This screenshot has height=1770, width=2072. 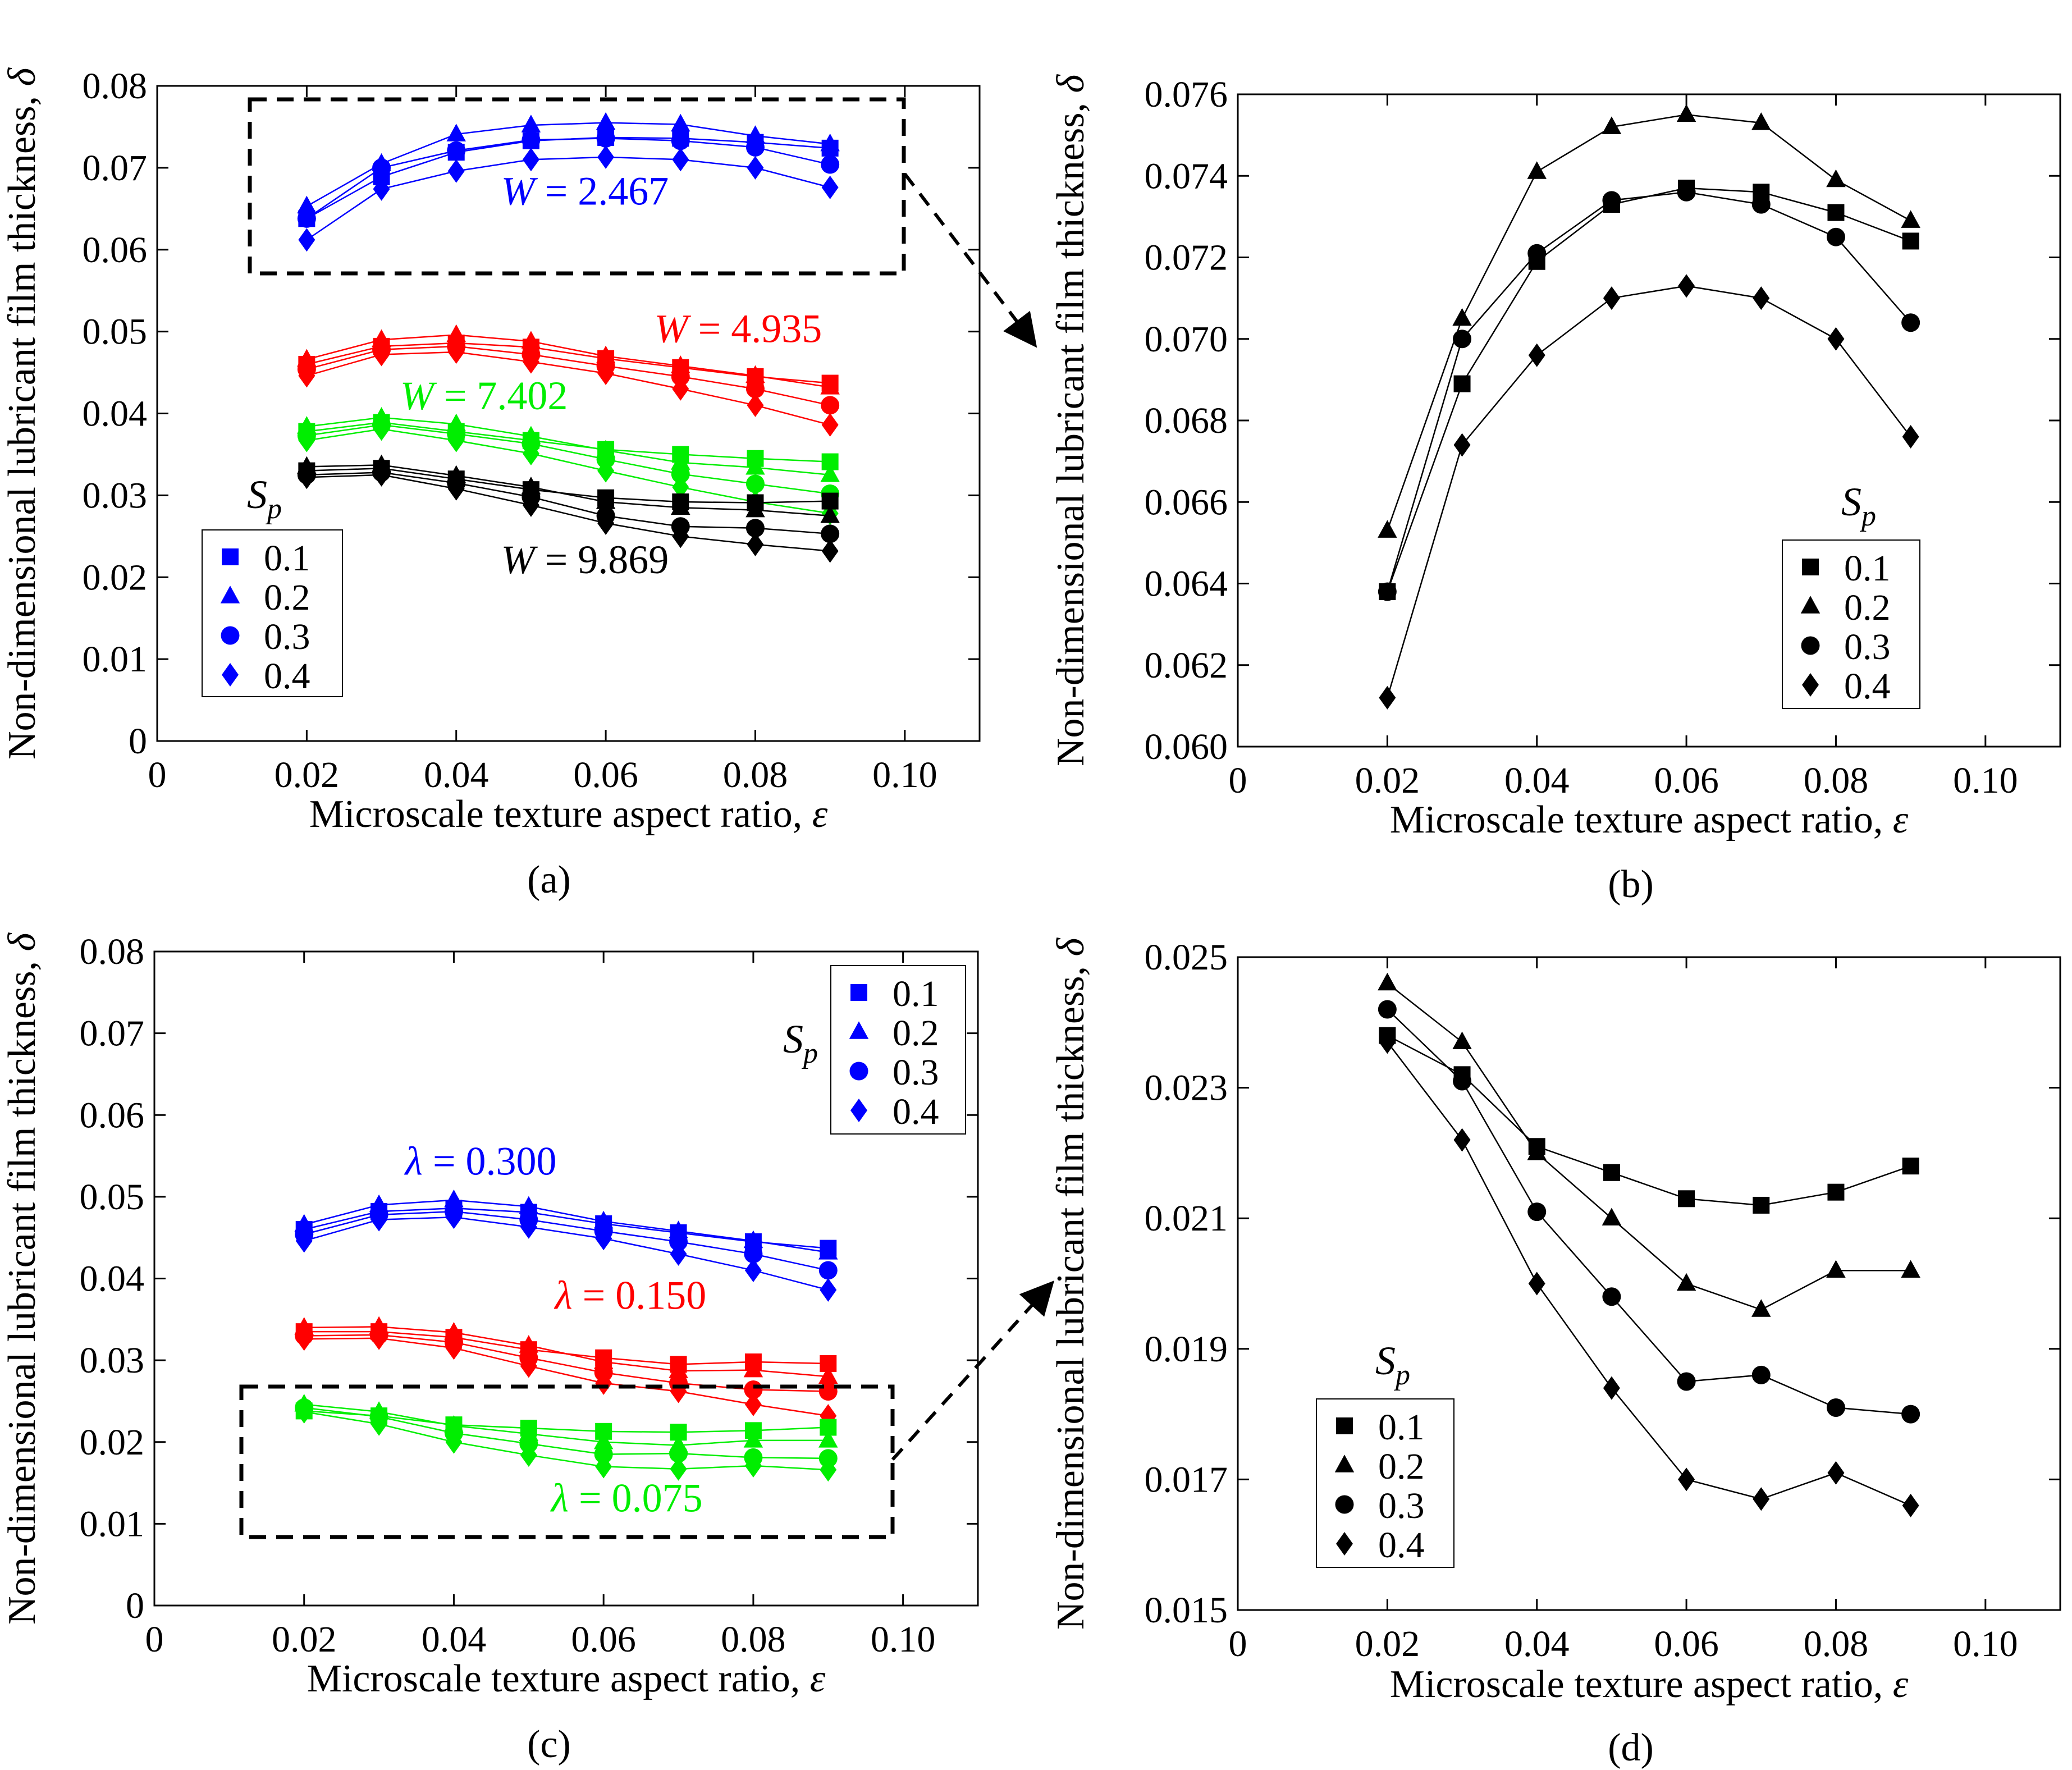 What do you see at coordinates (904, 774) in the screenshot?
I see `x-tick-label: 0.10` at bounding box center [904, 774].